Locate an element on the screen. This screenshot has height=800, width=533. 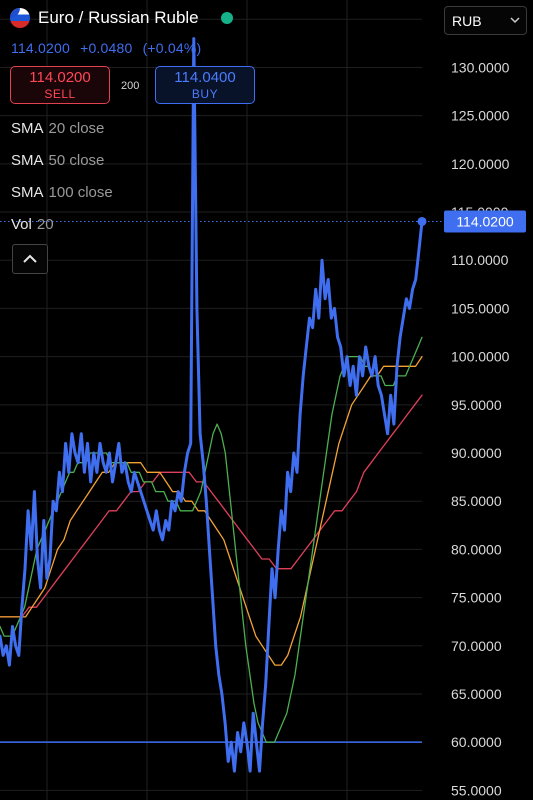
indicator-name: Vol is located at coordinates (21, 224).